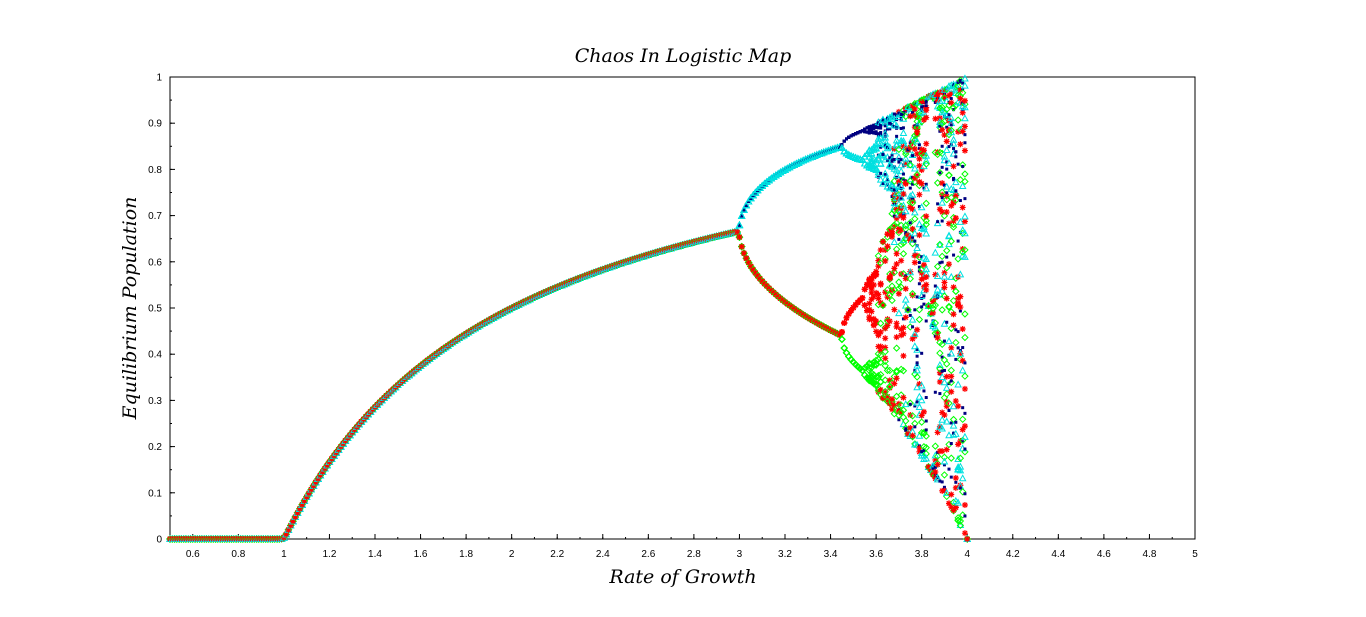  I want to click on x-tick-label: 3.2, so click(785, 554).